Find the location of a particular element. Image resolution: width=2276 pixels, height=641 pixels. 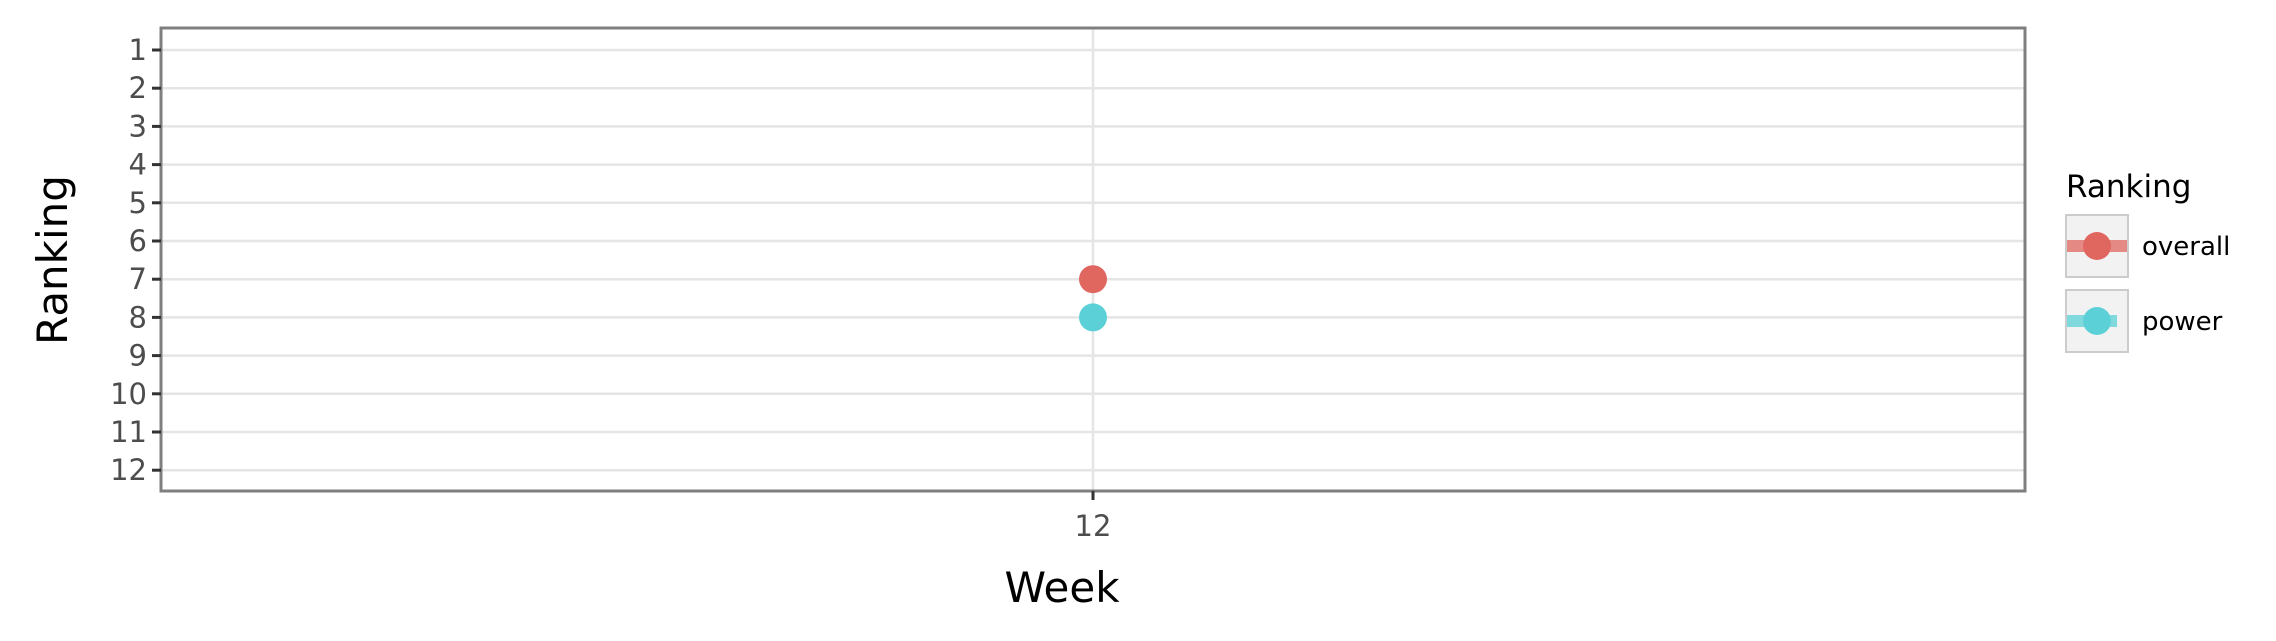

x-axis: 12 is located at coordinates (1093, 517).